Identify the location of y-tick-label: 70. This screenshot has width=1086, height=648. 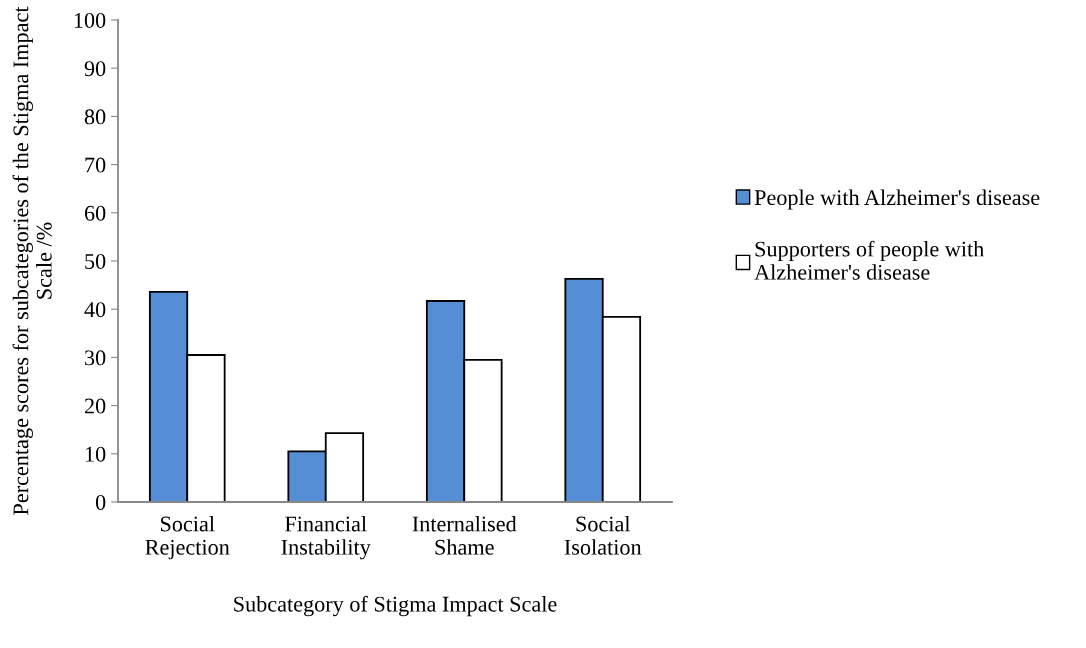
(95, 165).